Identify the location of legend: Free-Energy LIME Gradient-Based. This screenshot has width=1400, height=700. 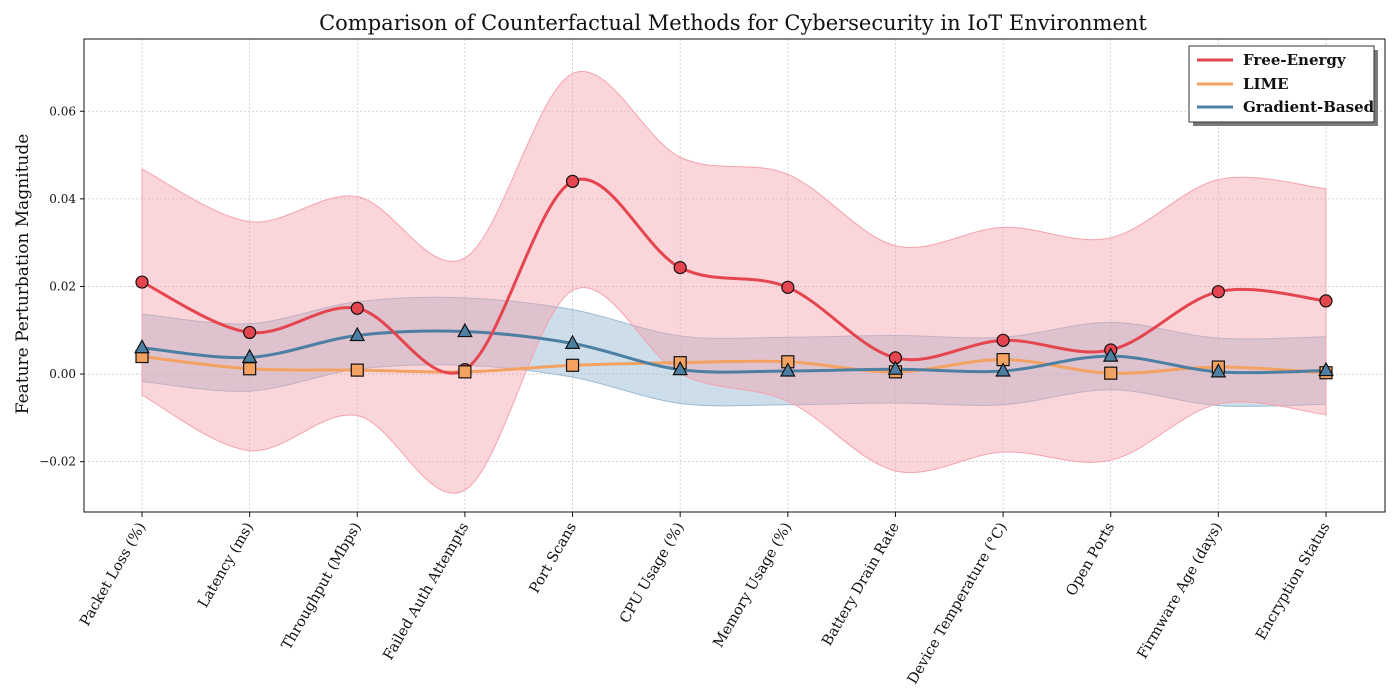
(1283, 85).